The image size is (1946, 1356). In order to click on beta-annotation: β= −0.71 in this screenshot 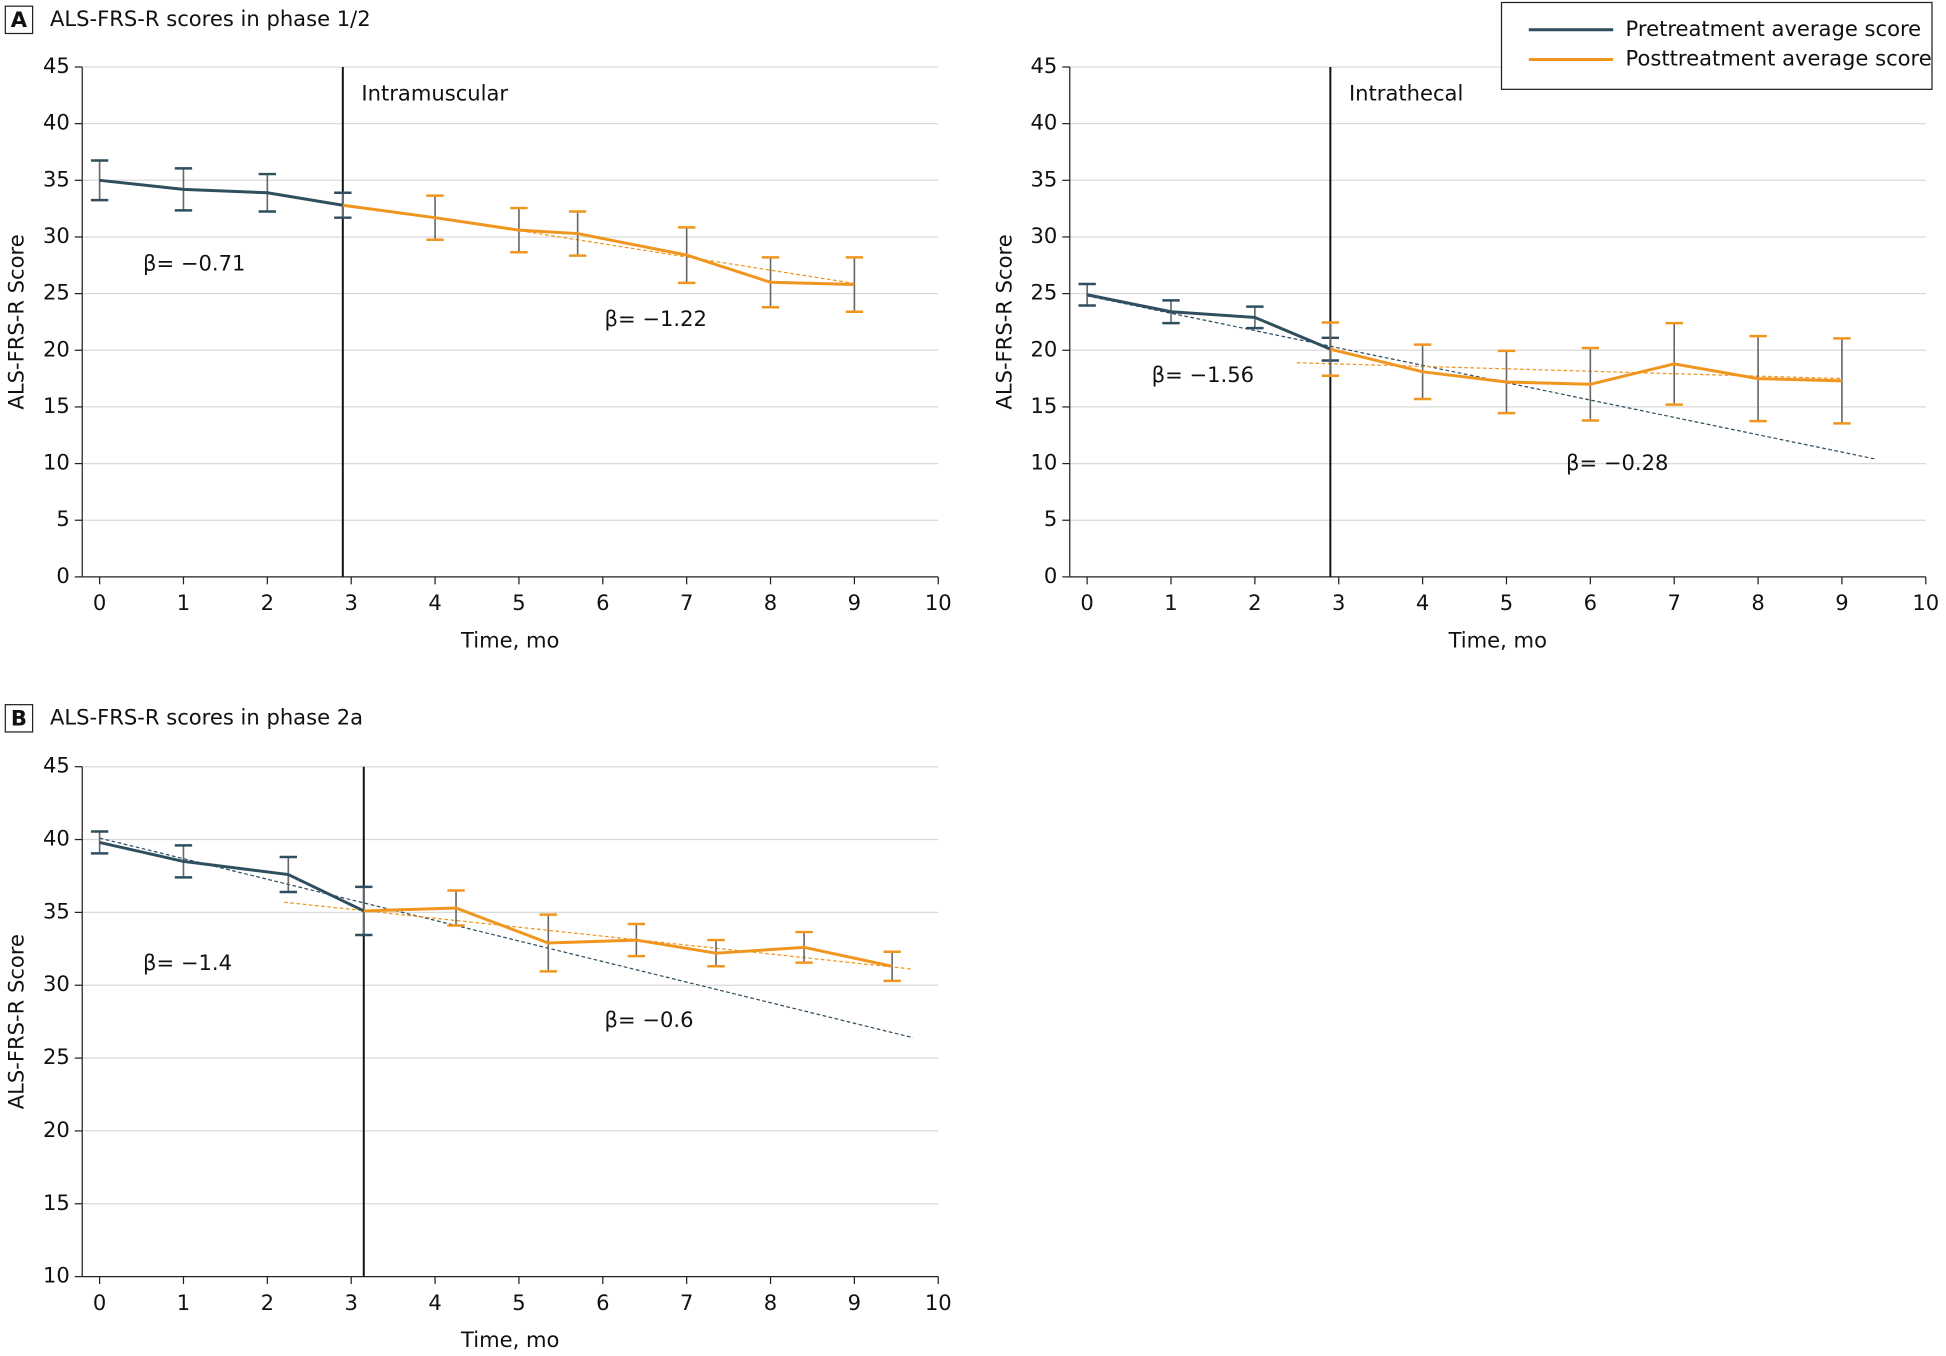, I will do `click(194, 262)`.